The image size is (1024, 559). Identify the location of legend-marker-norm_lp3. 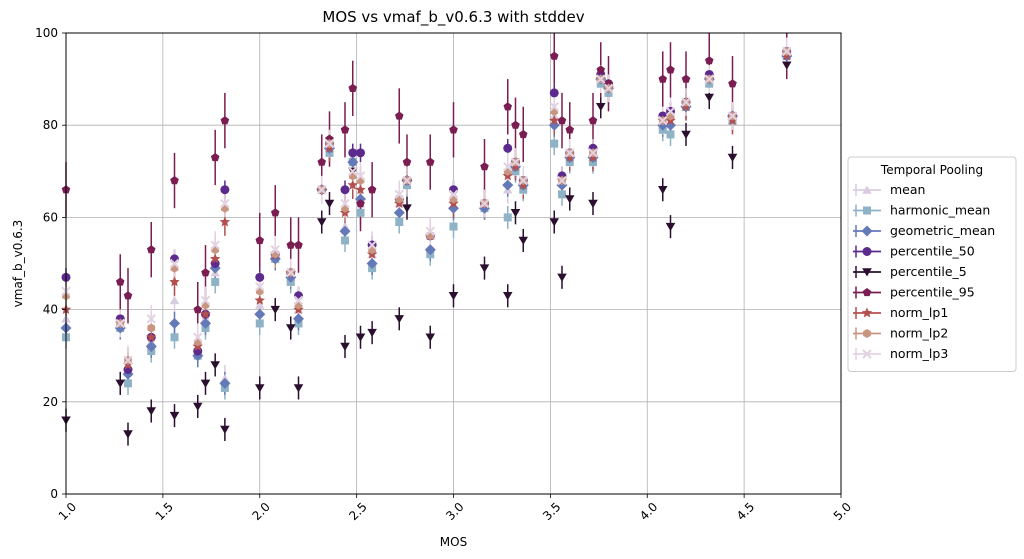
(867, 354).